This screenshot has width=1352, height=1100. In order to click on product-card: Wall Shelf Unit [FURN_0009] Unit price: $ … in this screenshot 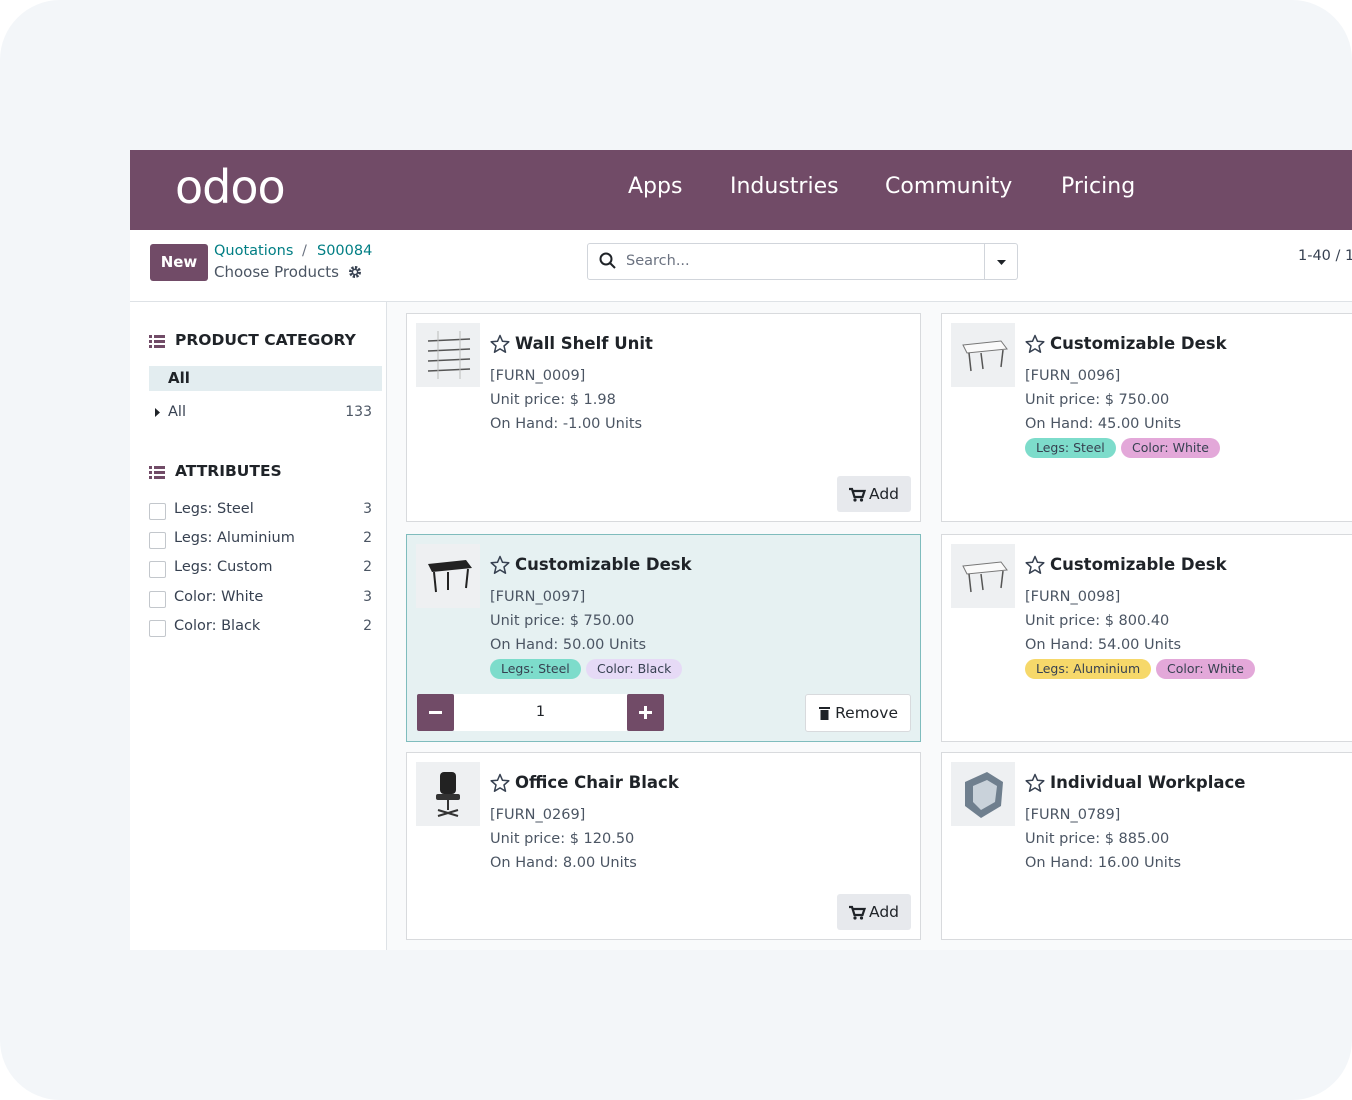, I will do `click(663, 417)`.